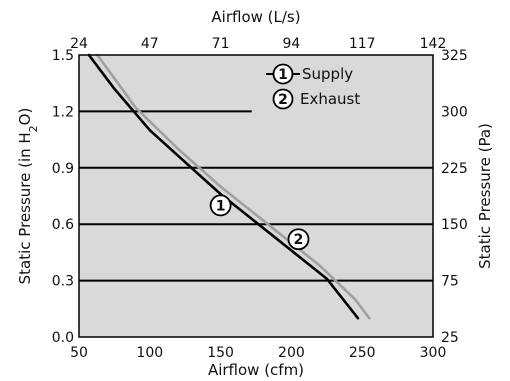  Describe the element at coordinates (259, 222) in the screenshot. I see `curve-markers: 12` at that location.